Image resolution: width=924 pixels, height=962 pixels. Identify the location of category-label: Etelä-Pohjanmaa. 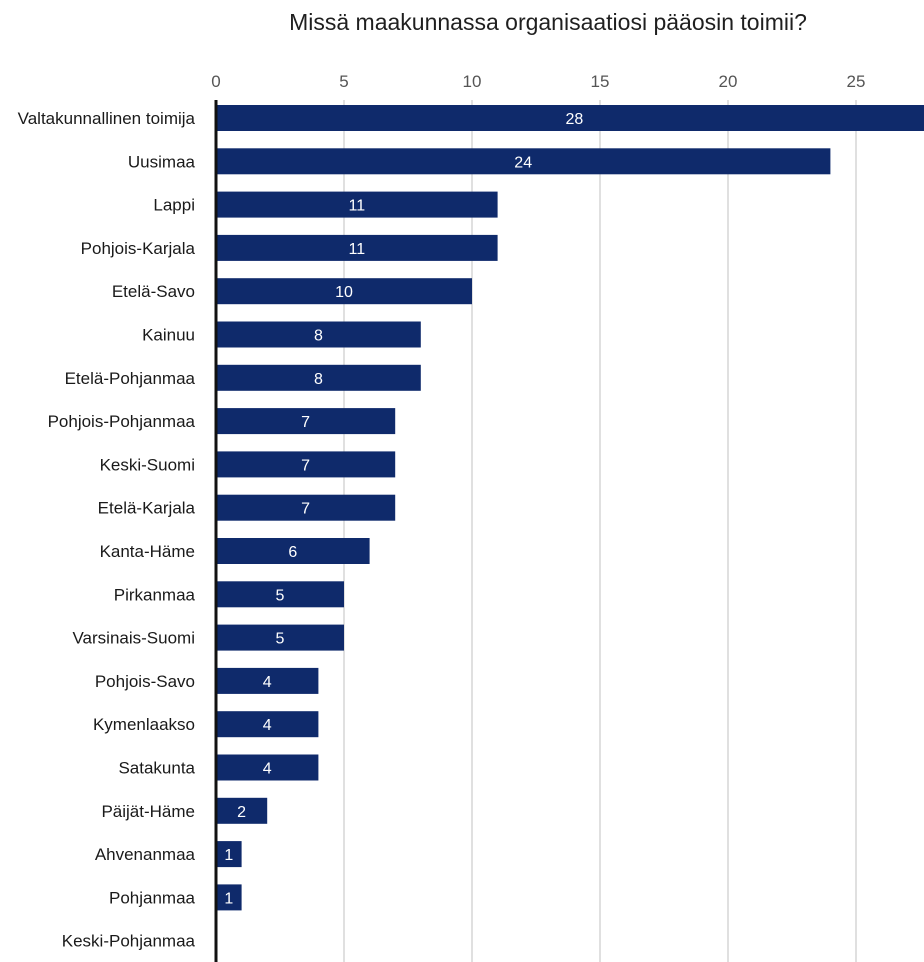
(130, 378).